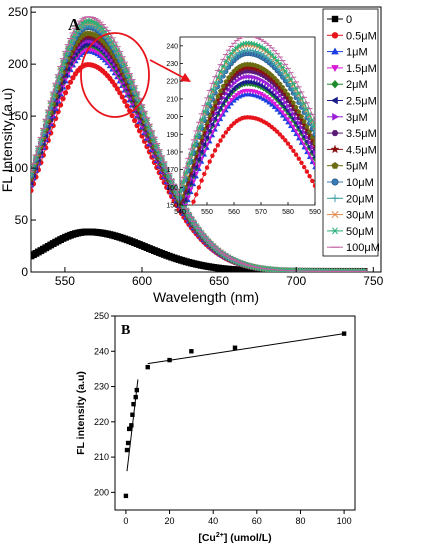  Describe the element at coordinates (361, 134) in the screenshot. I see `legend-label: 3.5μM` at that location.